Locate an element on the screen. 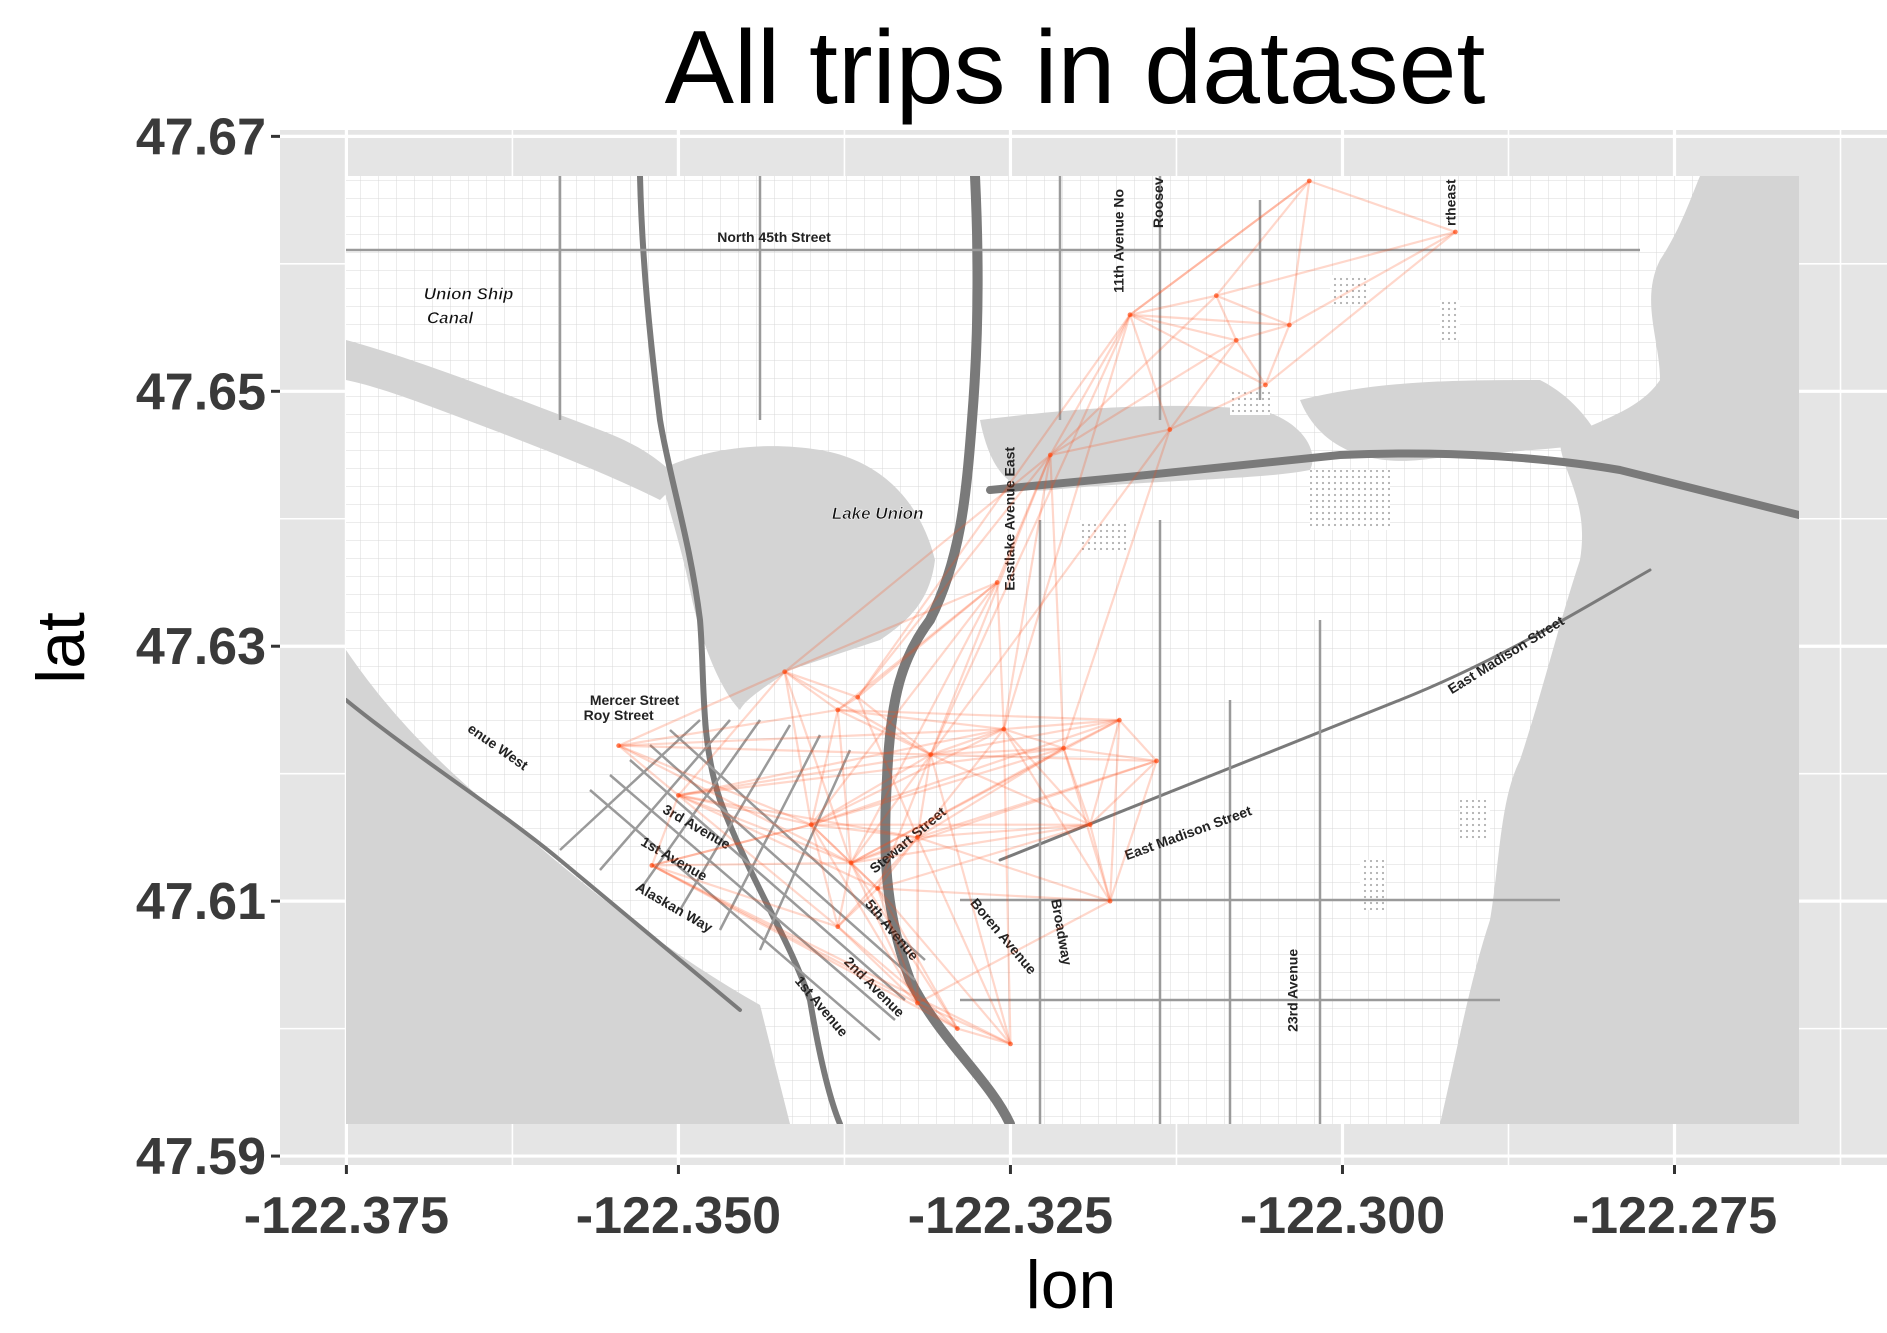 Image resolution: width=1887 pixels, height=1333 pixels. basemap-road-freeway is located at coordinates (947, 650).